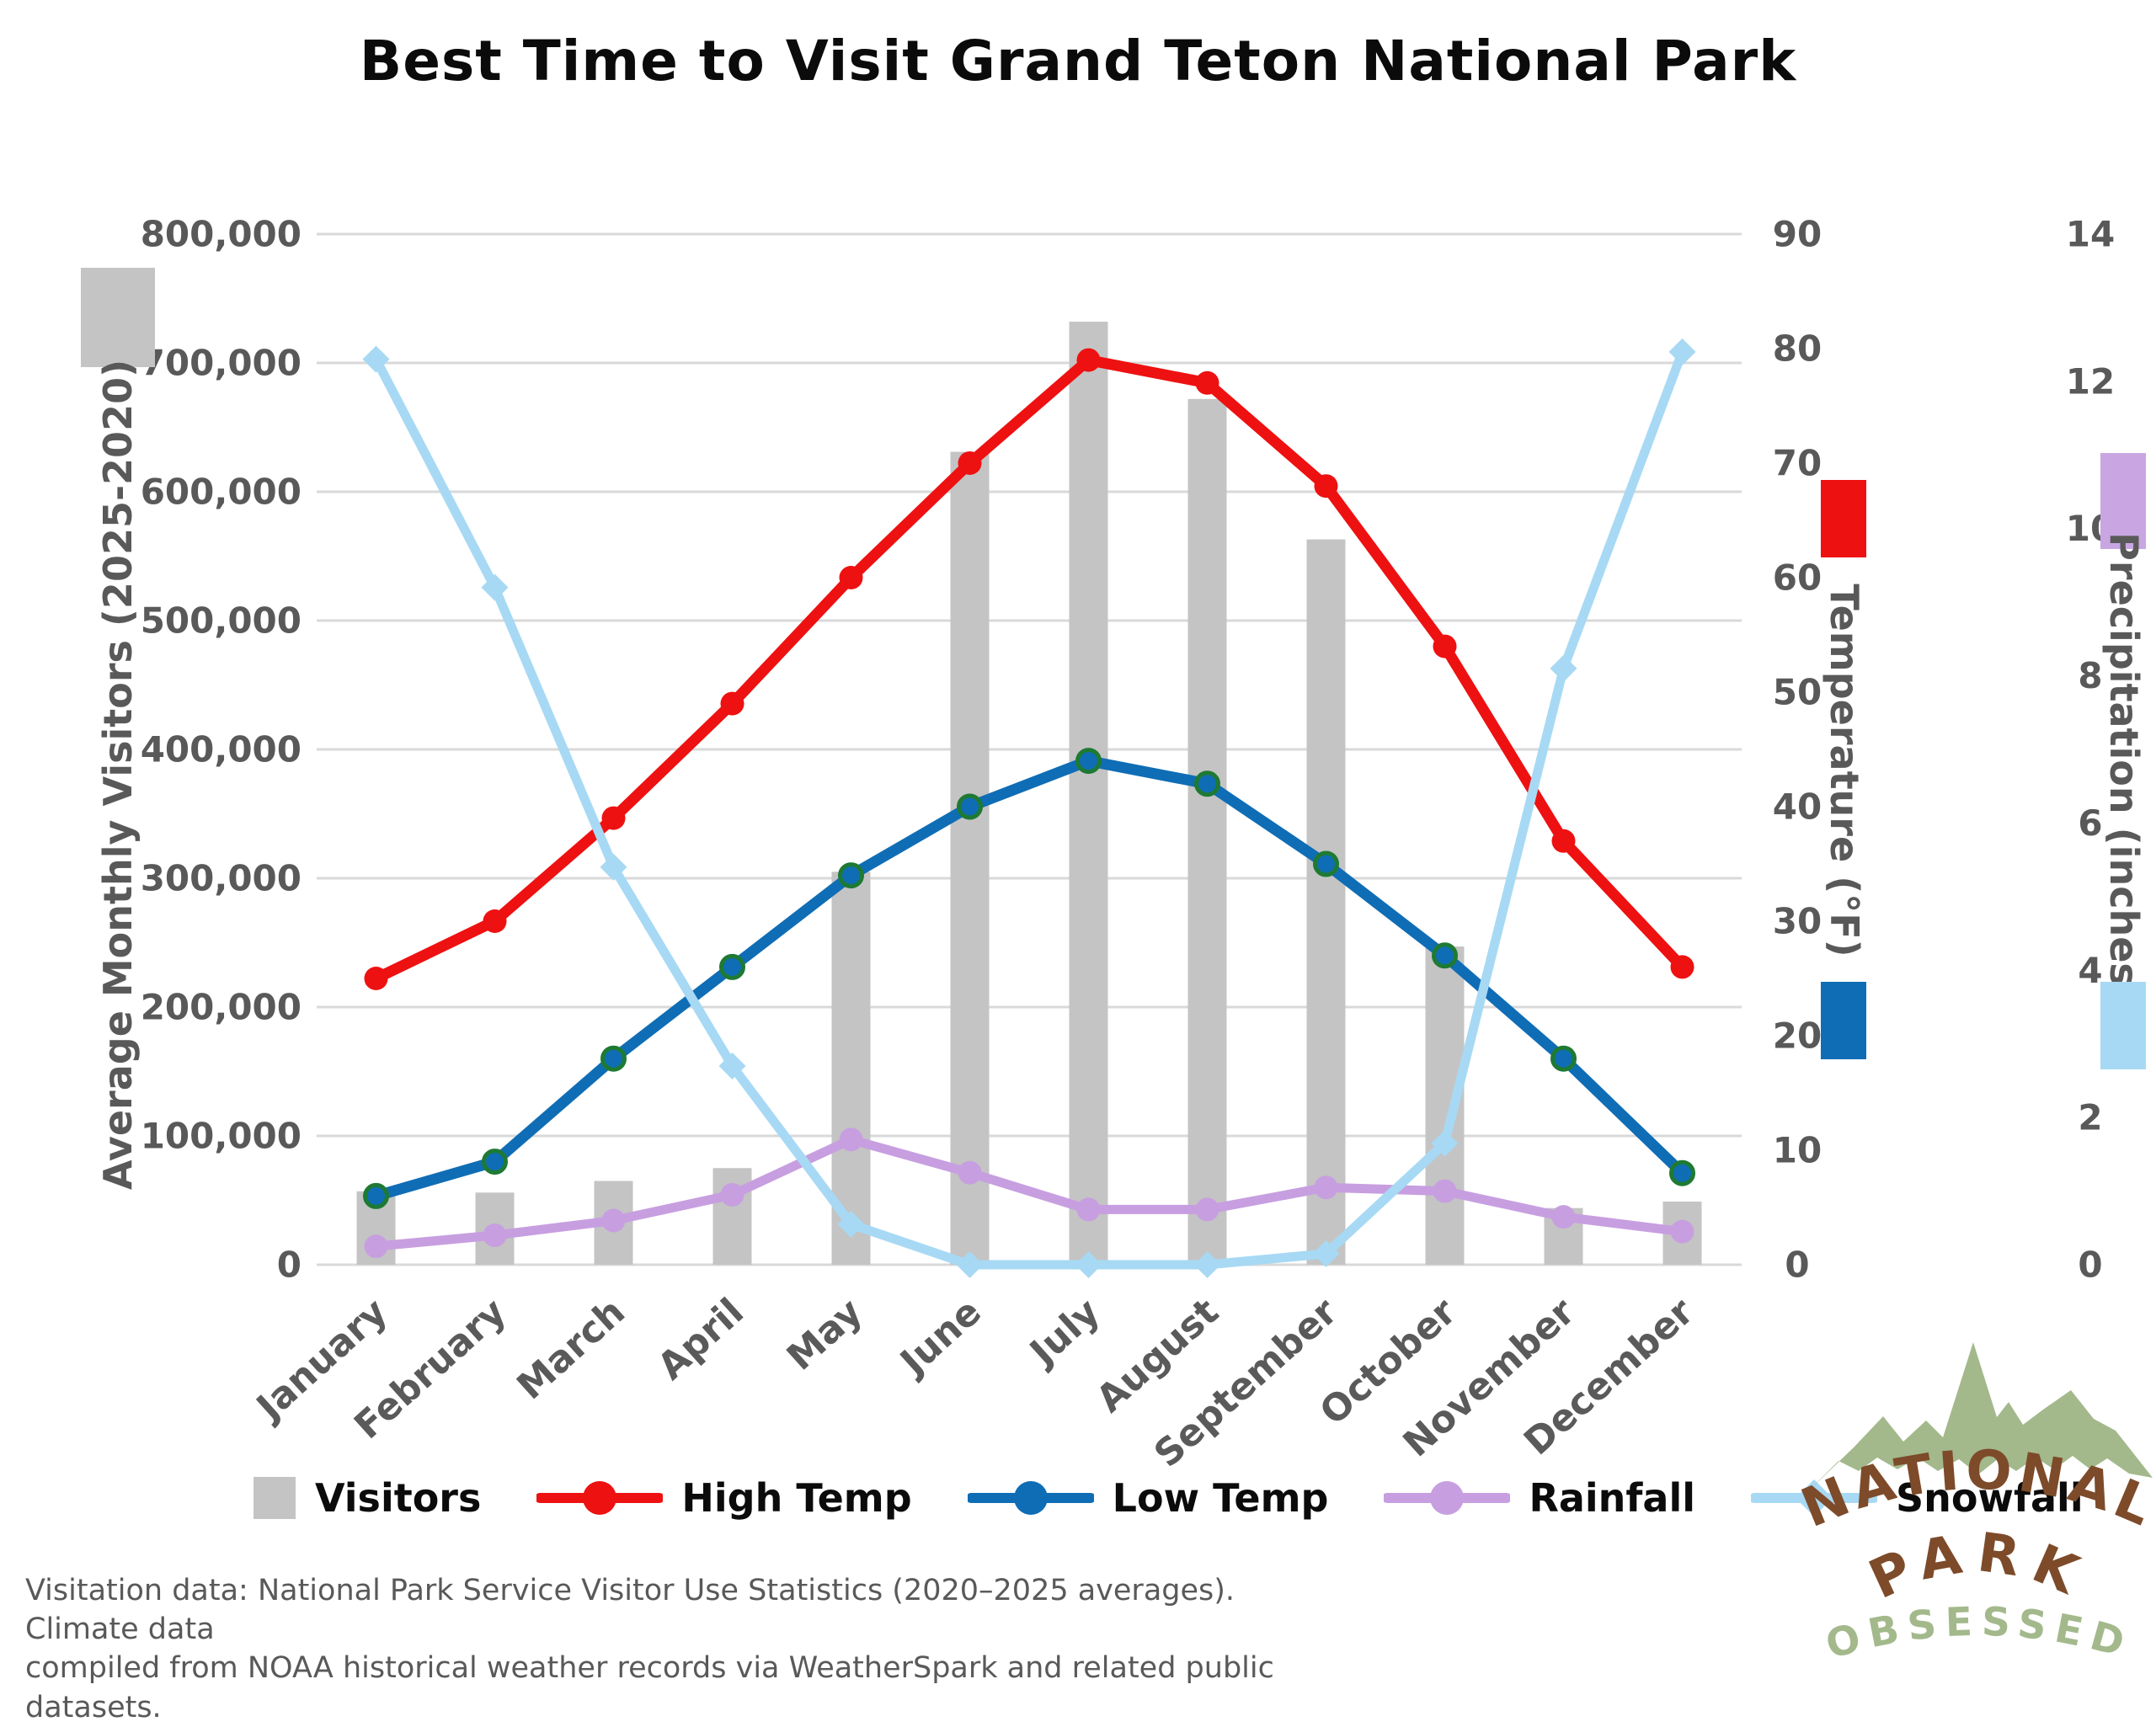  What do you see at coordinates (851, 876) in the screenshot?
I see `low-temp-point-may` at bounding box center [851, 876].